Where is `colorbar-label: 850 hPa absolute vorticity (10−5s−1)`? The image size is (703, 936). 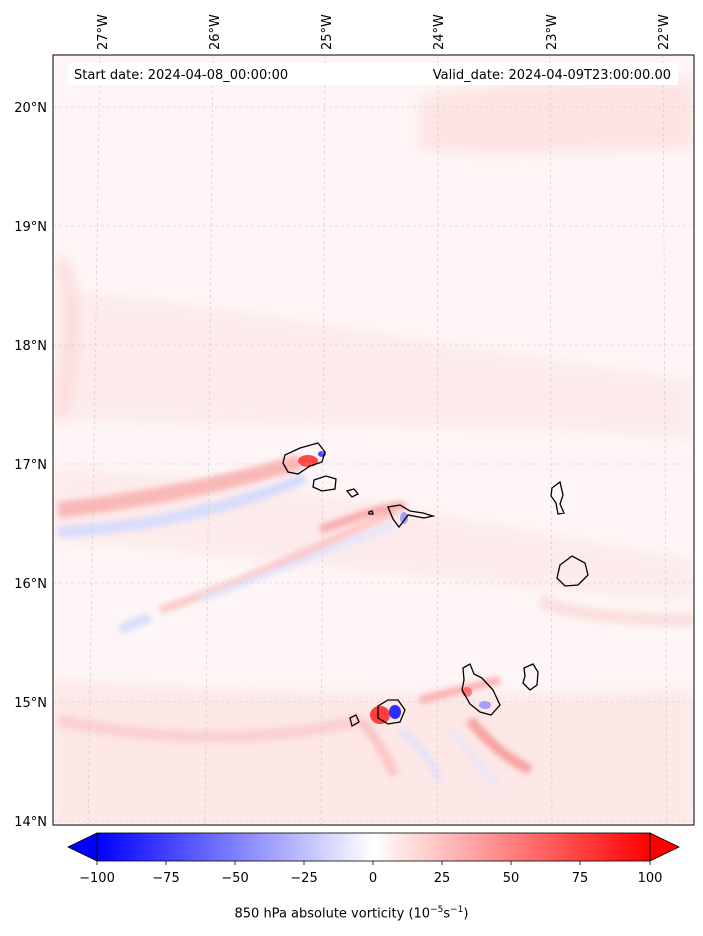 colorbar-label: 850 hPa absolute vorticity (10−5s−1) is located at coordinates (351, 913).